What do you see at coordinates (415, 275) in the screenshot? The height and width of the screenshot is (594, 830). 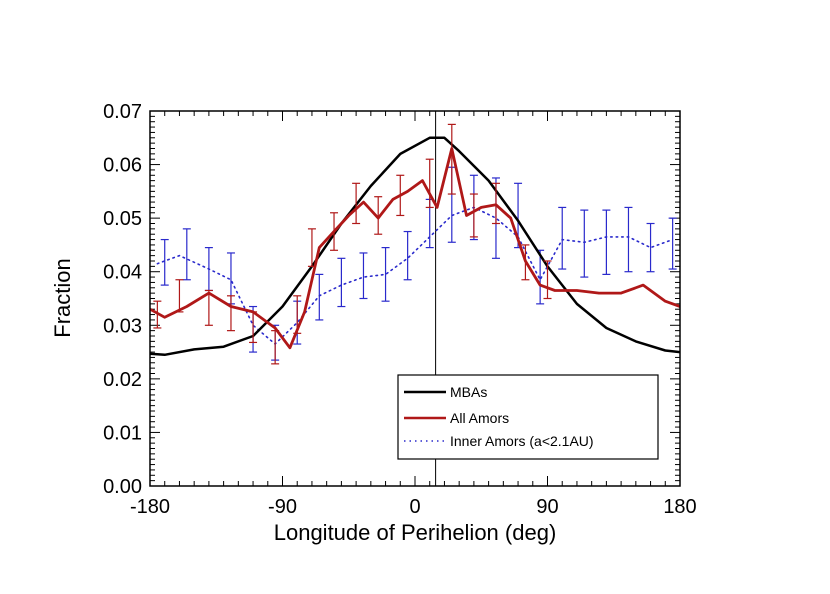 I see `inner-amors-line` at bounding box center [415, 275].